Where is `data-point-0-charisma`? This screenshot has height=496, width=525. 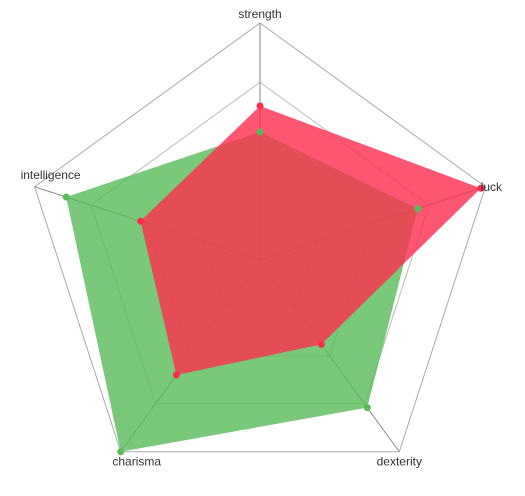
data-point-0-charisma is located at coordinates (121, 452).